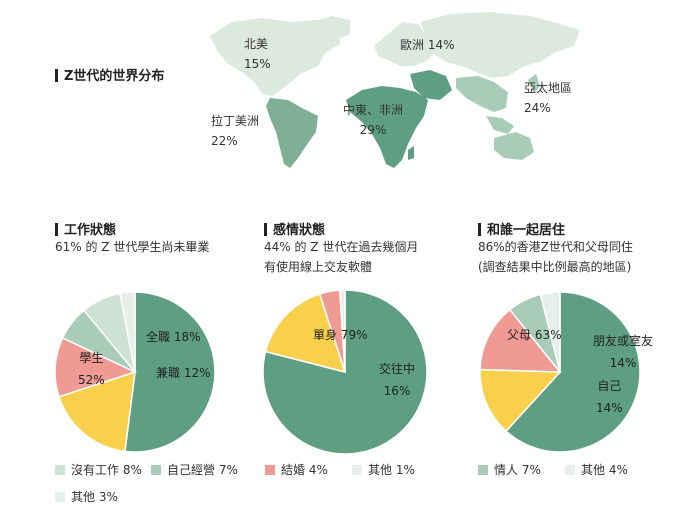  Describe the element at coordinates (482, 94) in the screenshot. I see `map-region-asia-pacific` at that location.